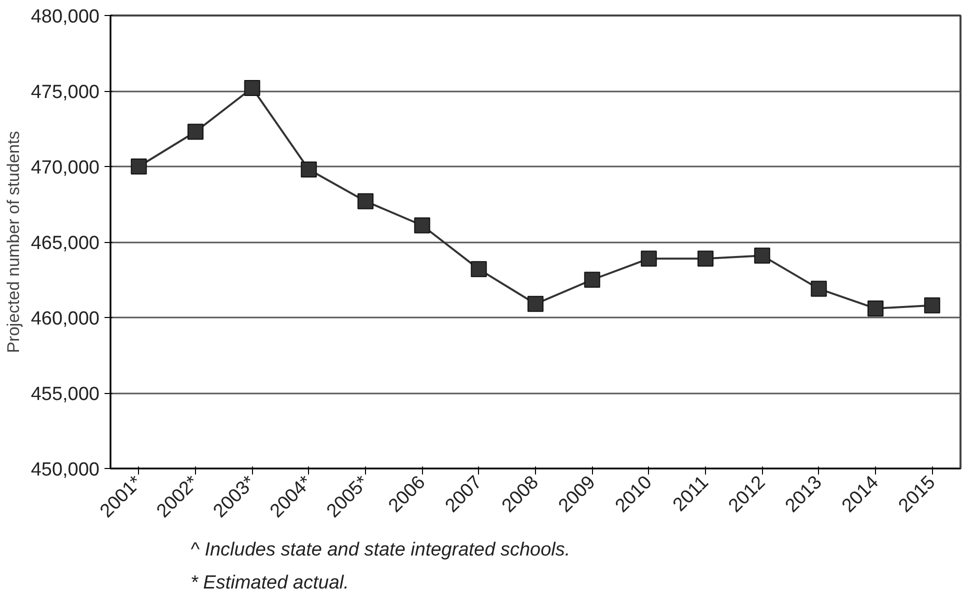  Describe the element at coordinates (65, 92) in the screenshot. I see `y-tick-label: 475,000` at that location.